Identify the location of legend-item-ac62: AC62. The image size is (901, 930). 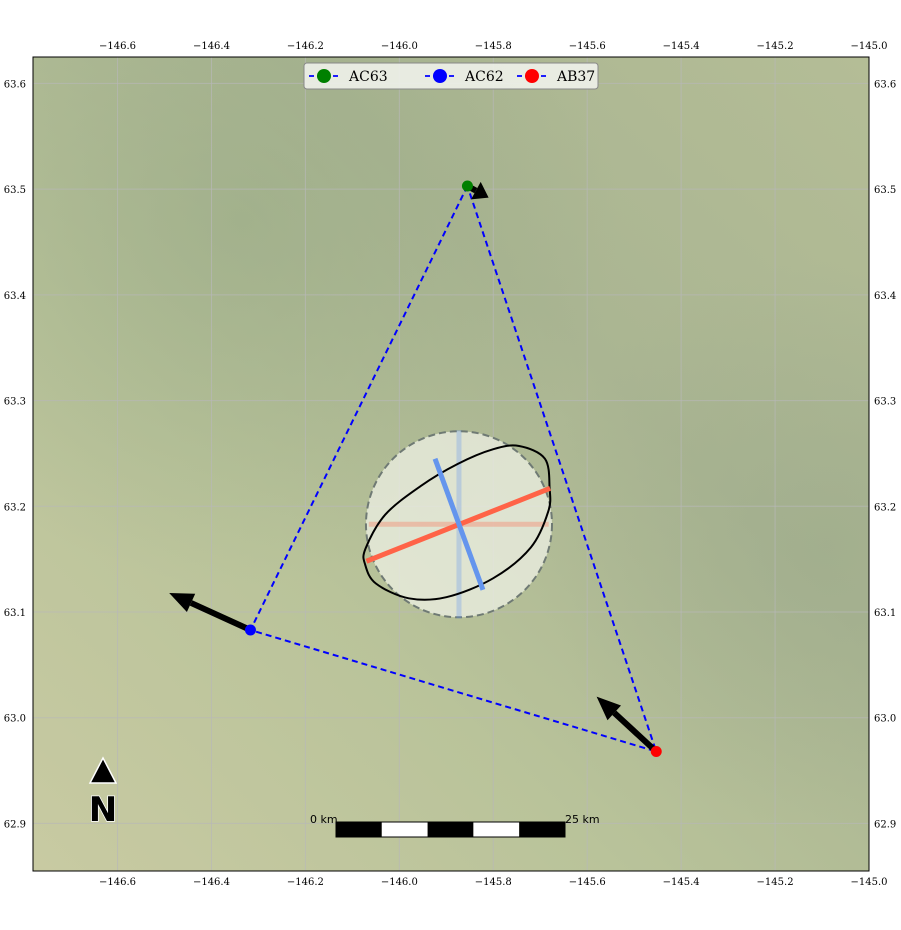
(464, 77).